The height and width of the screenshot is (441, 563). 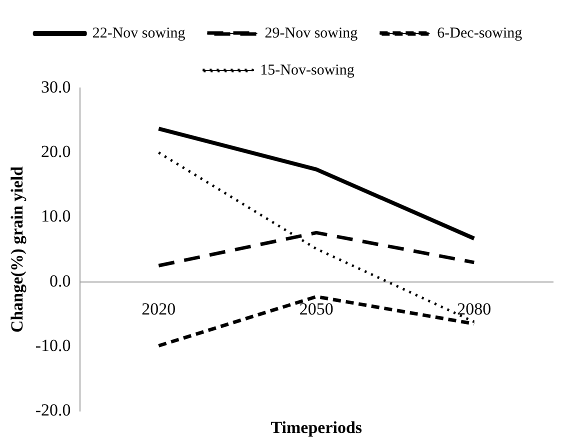 I want to click on y-tick-label: -20.0, so click(x=53, y=410).